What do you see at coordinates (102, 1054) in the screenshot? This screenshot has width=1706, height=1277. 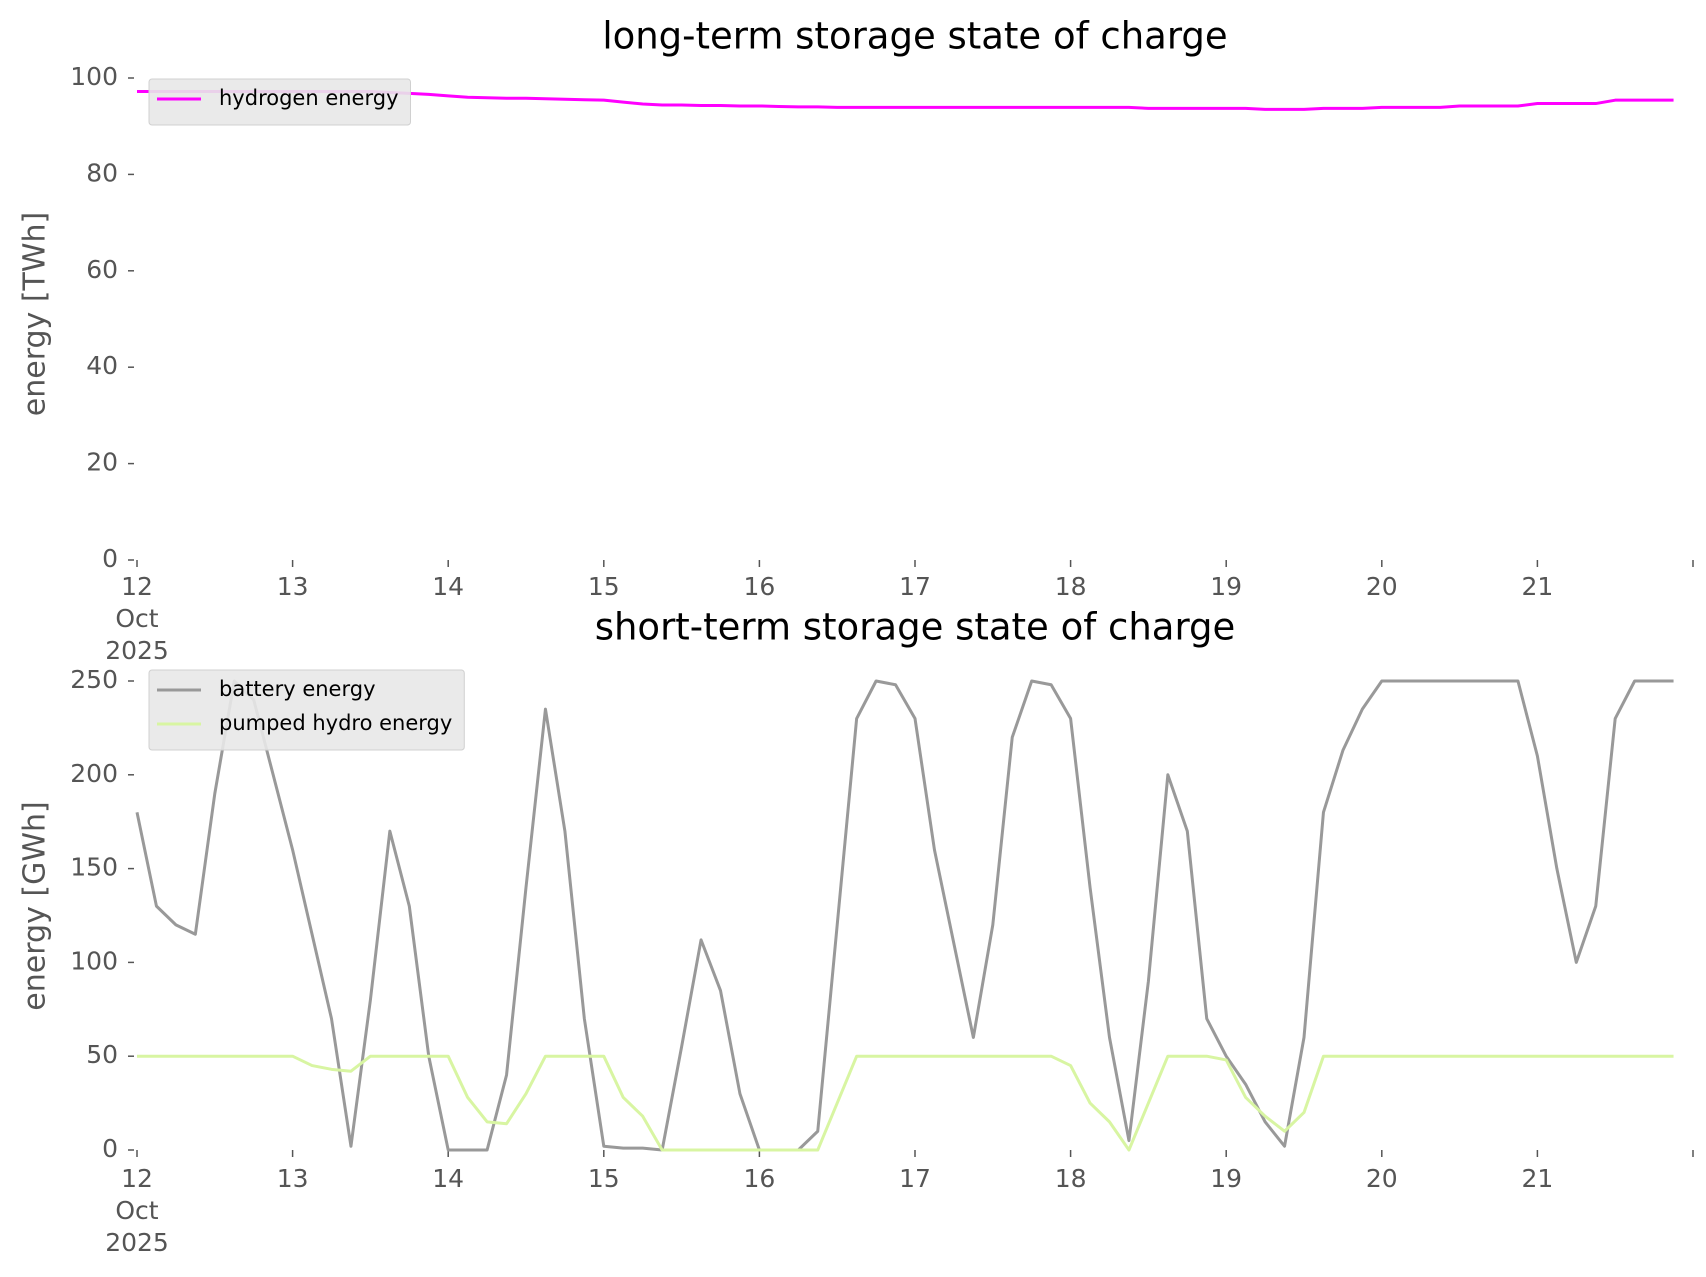 I see `y-tick-label: 50` at bounding box center [102, 1054].